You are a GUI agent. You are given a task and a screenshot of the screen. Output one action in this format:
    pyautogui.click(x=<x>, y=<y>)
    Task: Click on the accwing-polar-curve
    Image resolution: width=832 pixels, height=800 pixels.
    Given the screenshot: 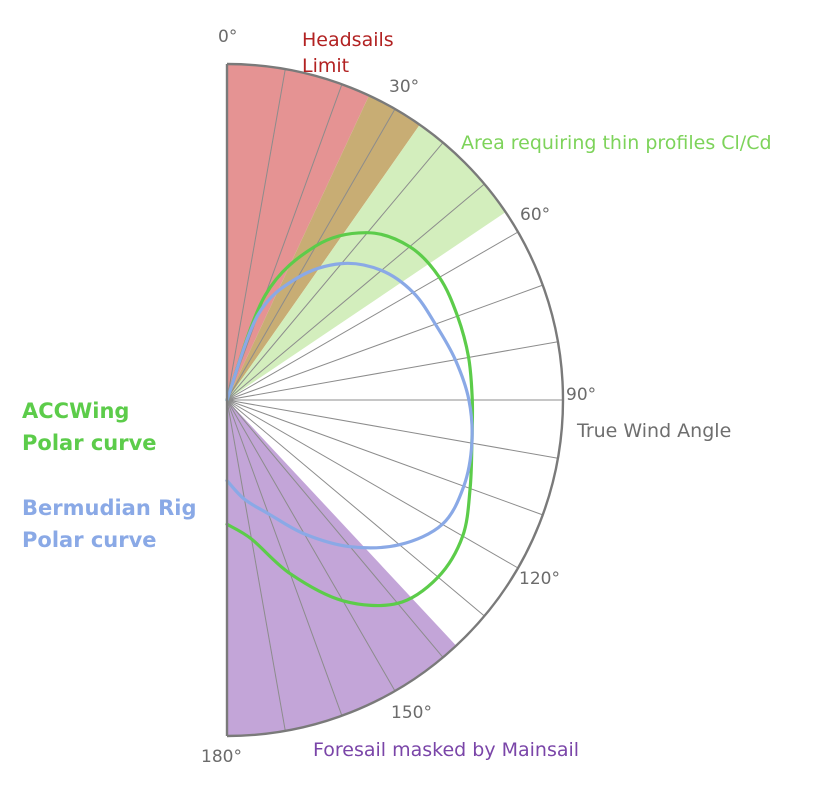 What is the action you would take?
    pyautogui.click(x=350, y=419)
    